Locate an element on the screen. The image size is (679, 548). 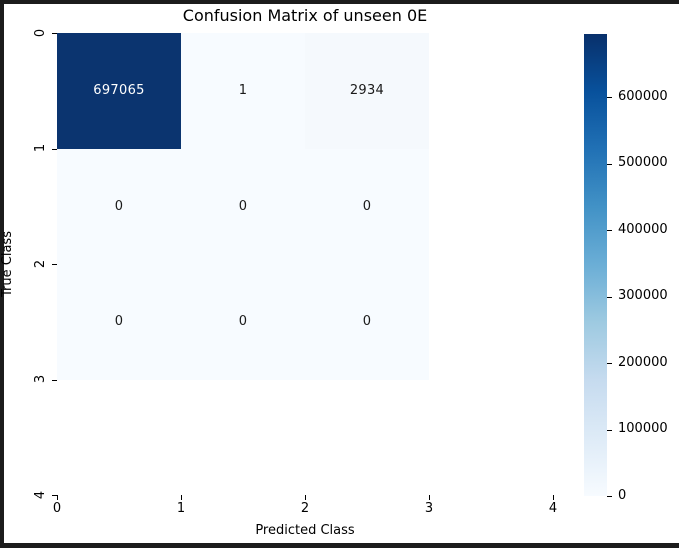
window-border-top is located at coordinates (339, 2).